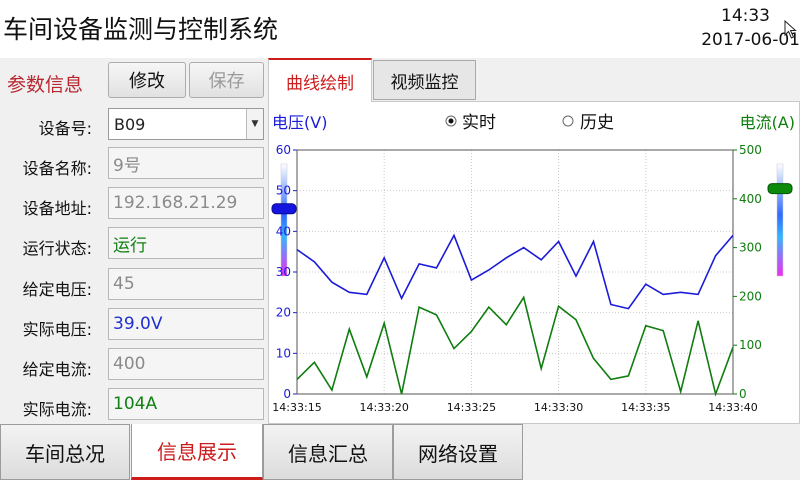 The width and height of the screenshot is (800, 480). Describe the element at coordinates (287, 394) in the screenshot. I see `y-left-tick-label: 0` at that location.